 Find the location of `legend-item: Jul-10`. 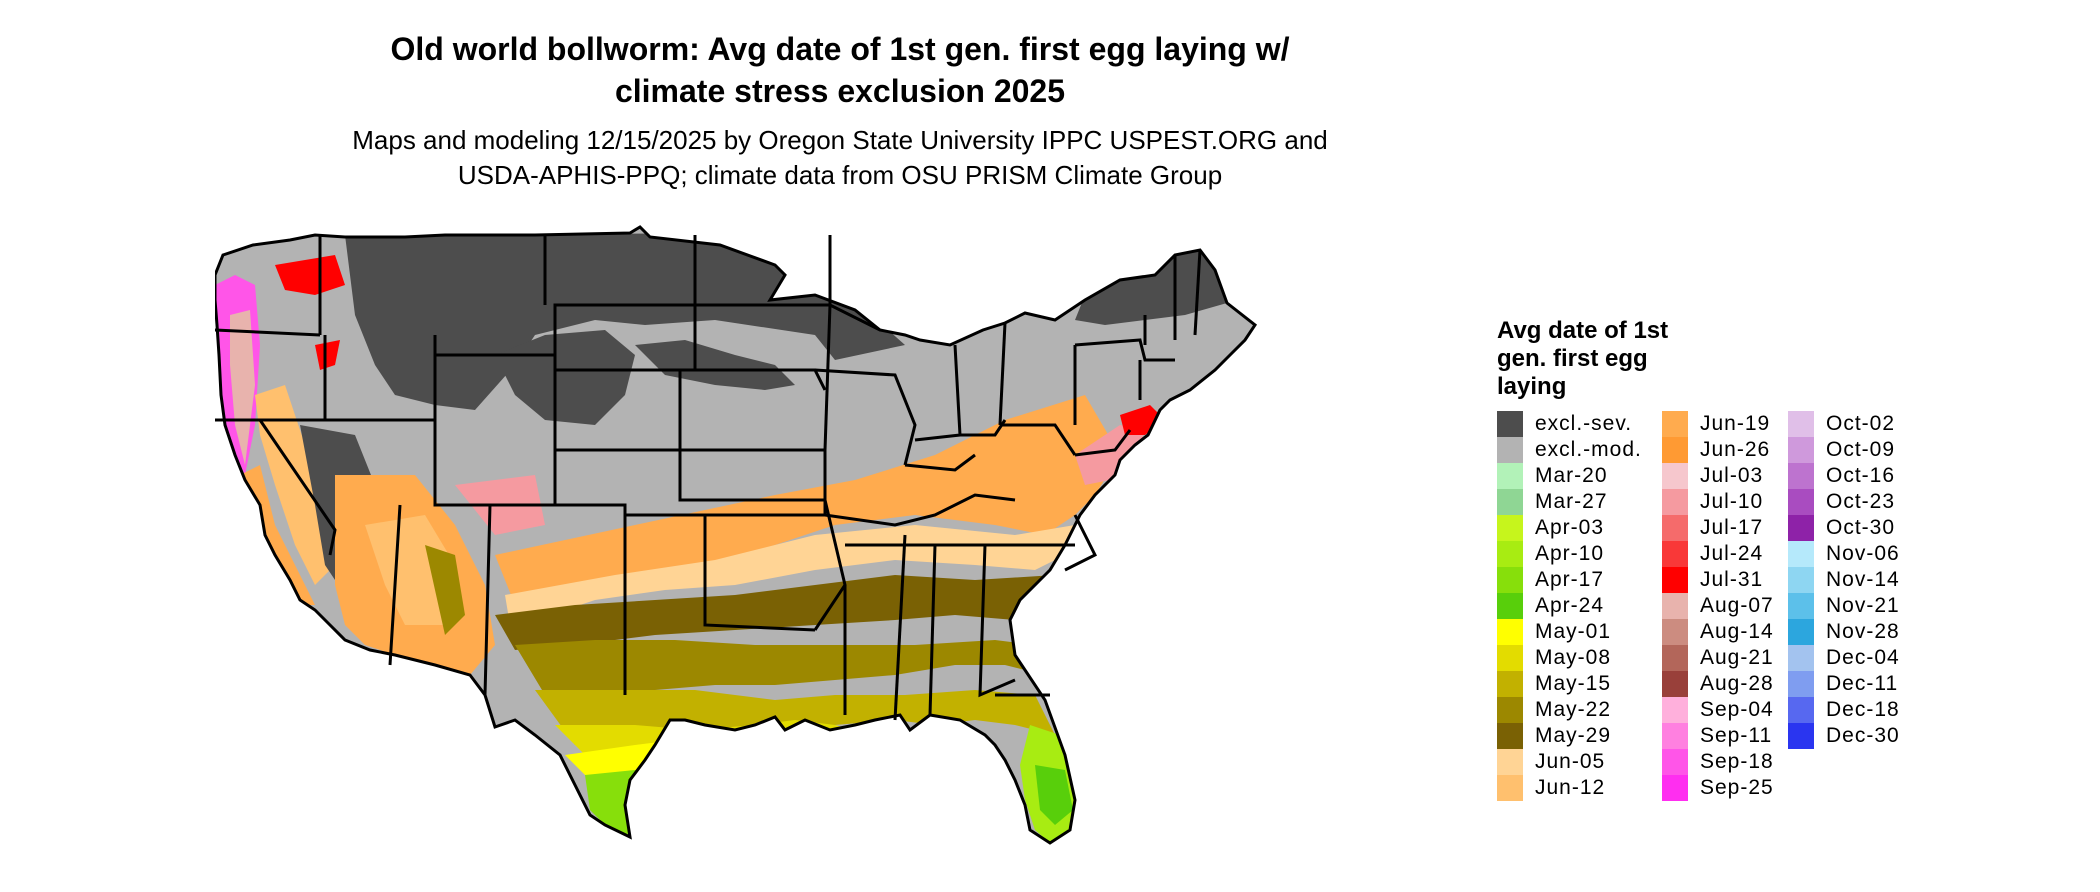

legend-item: Jul-10 is located at coordinates (1718, 502).